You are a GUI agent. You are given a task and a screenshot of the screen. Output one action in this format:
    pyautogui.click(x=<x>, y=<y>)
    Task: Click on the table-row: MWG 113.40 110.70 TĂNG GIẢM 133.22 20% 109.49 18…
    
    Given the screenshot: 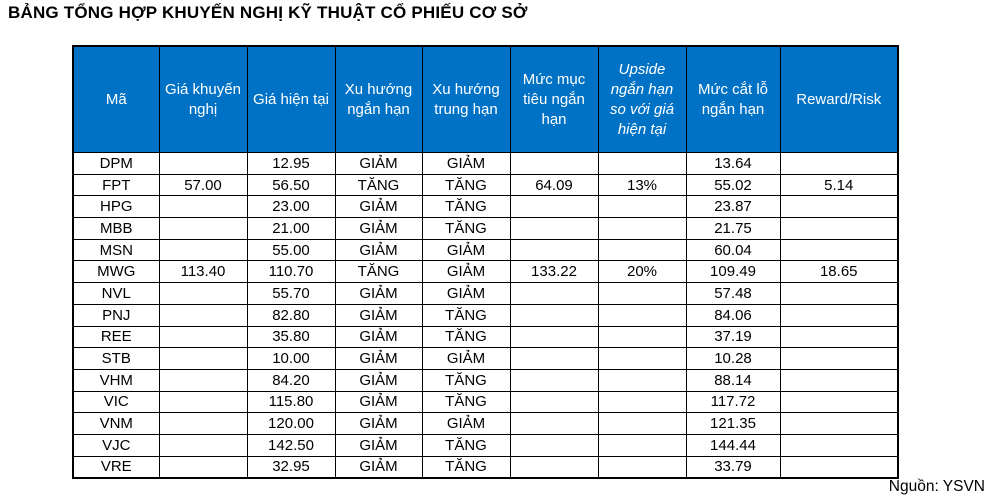 What is the action you would take?
    pyautogui.click(x=485, y=272)
    